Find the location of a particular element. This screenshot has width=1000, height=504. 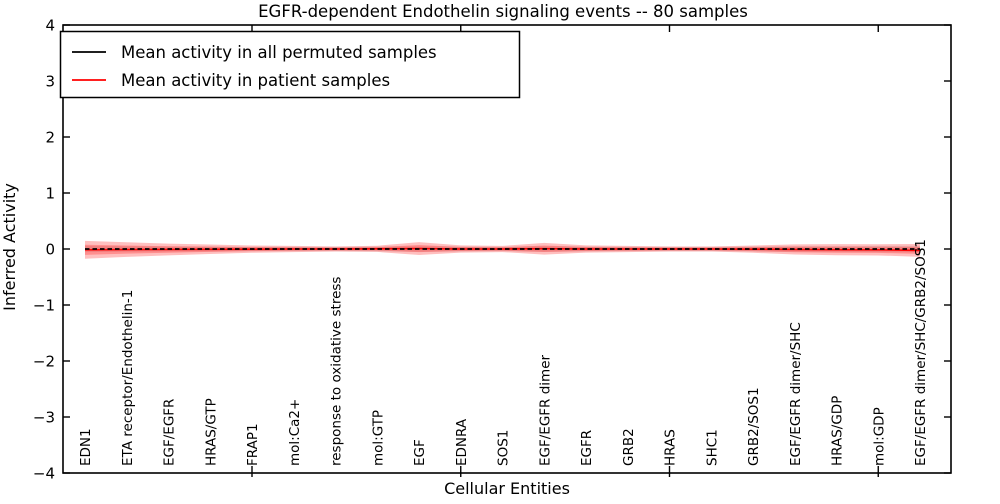

x-tick-label: EGF/EGFR dimer/SHC is located at coordinates (796, 394).